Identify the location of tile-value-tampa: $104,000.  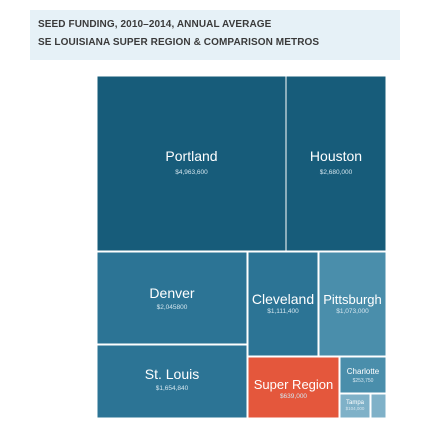
(355, 408).